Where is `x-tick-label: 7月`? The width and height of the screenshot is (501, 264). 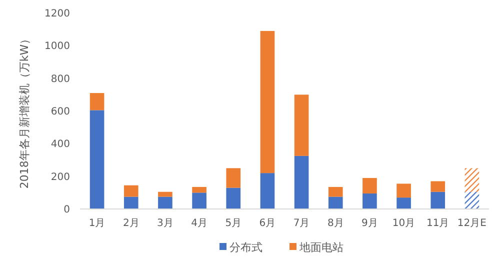 x-tick-label: 7月 is located at coordinates (301, 223).